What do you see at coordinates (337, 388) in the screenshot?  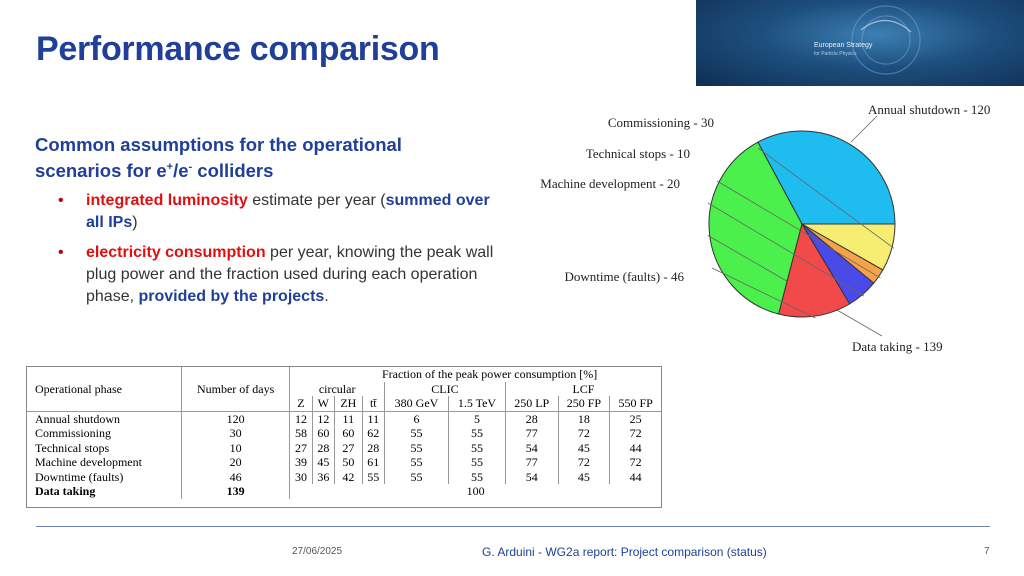 I see `group-header-circular: circular` at bounding box center [337, 388].